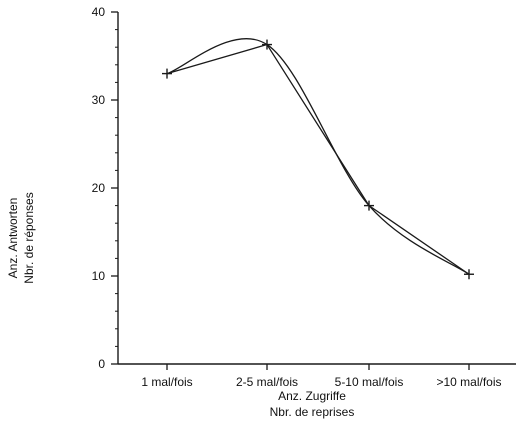 The width and height of the screenshot is (518, 434). What do you see at coordinates (114, 188) in the screenshot?
I see `y-major-ticks` at bounding box center [114, 188].